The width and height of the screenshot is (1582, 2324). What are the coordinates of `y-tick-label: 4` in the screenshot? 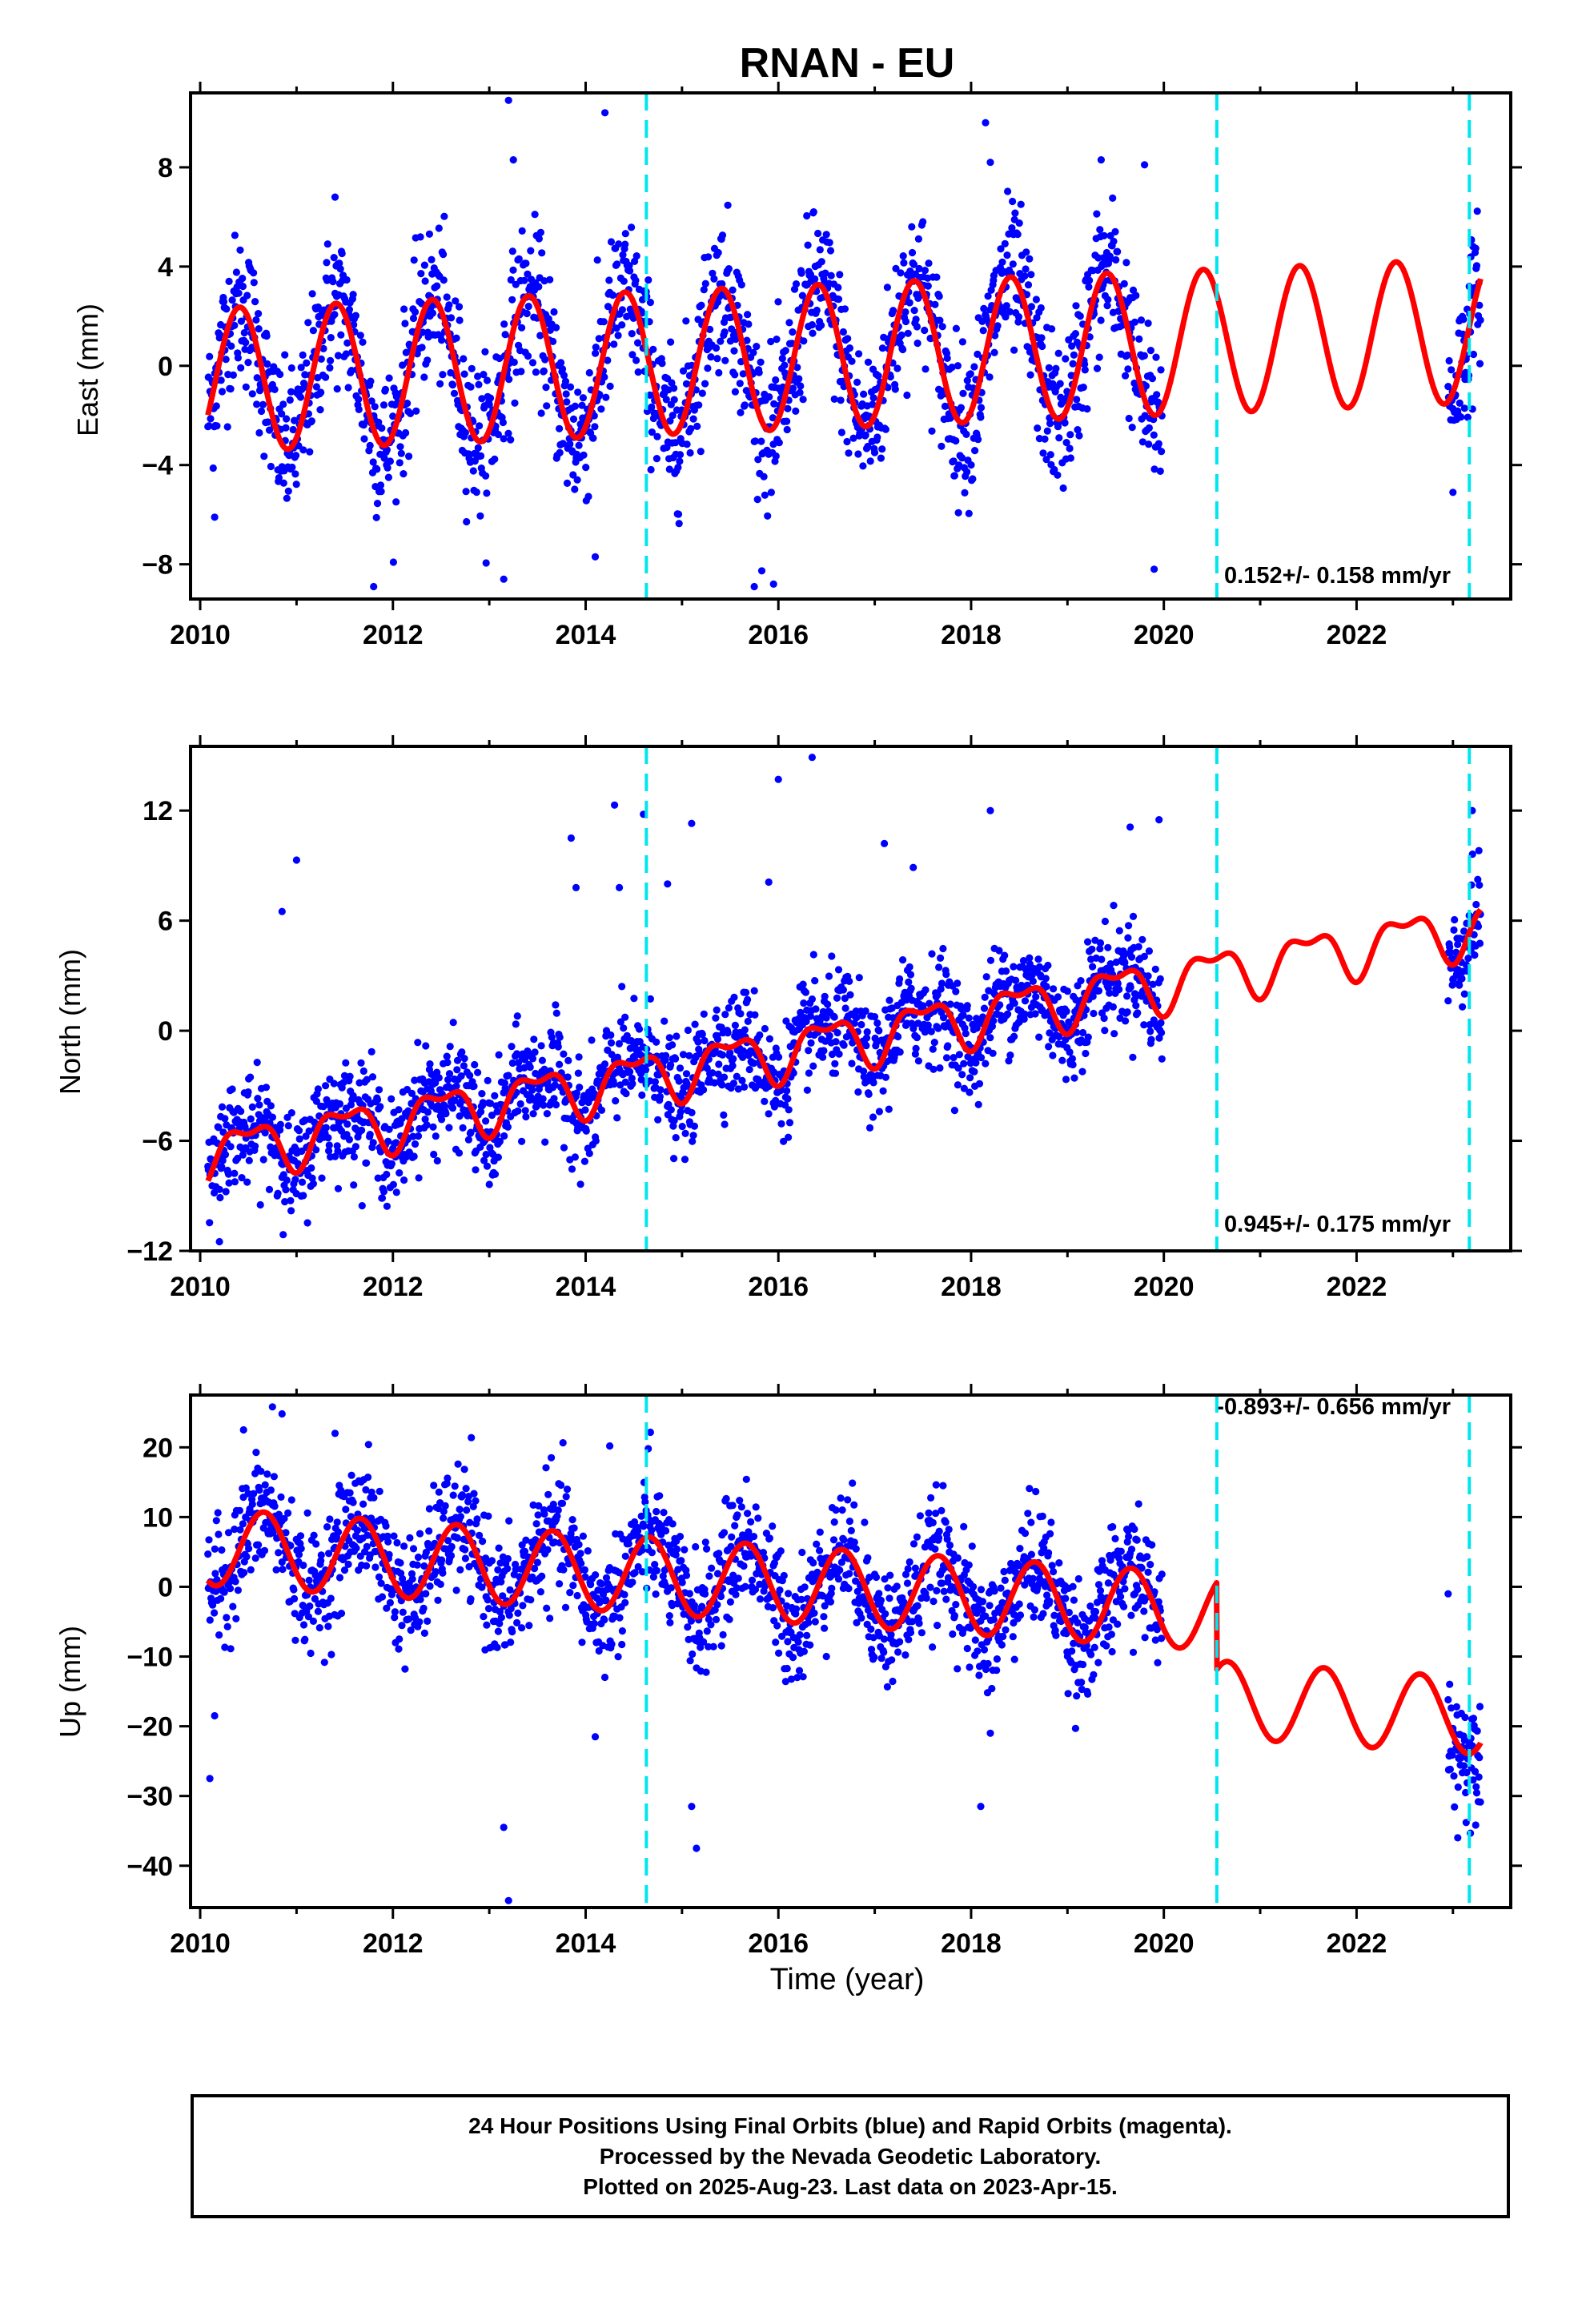 It's located at (165, 267).